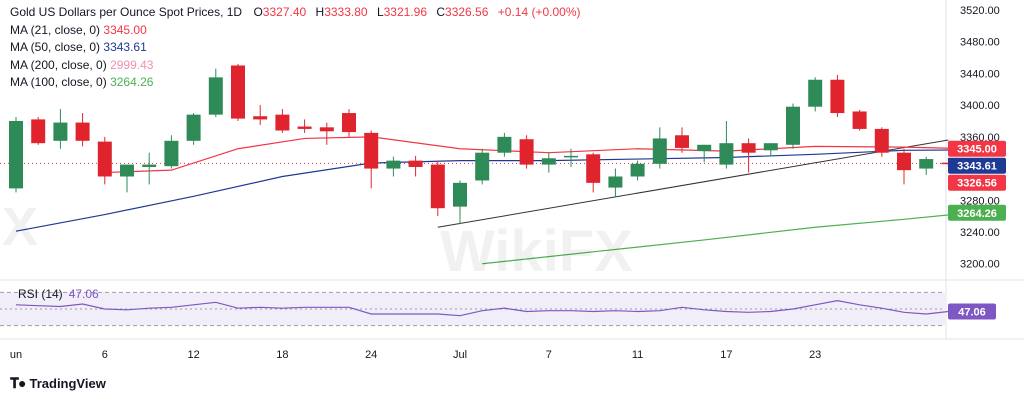 The height and width of the screenshot is (407, 1024). Describe the element at coordinates (980, 201) in the screenshot. I see `price-tick-label: 3280.00` at that location.